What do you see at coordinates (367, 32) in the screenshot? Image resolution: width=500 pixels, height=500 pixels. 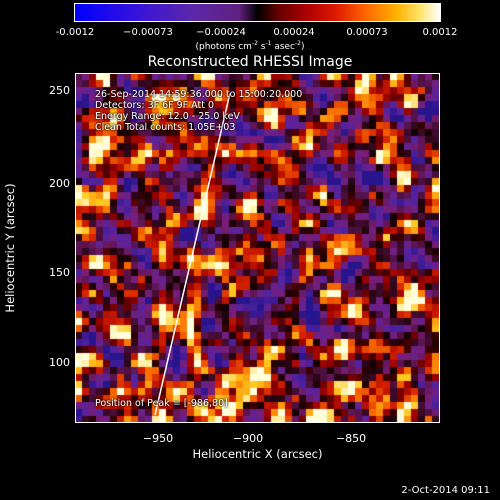 I see `colorbar-tick: 0.00073` at bounding box center [367, 32].